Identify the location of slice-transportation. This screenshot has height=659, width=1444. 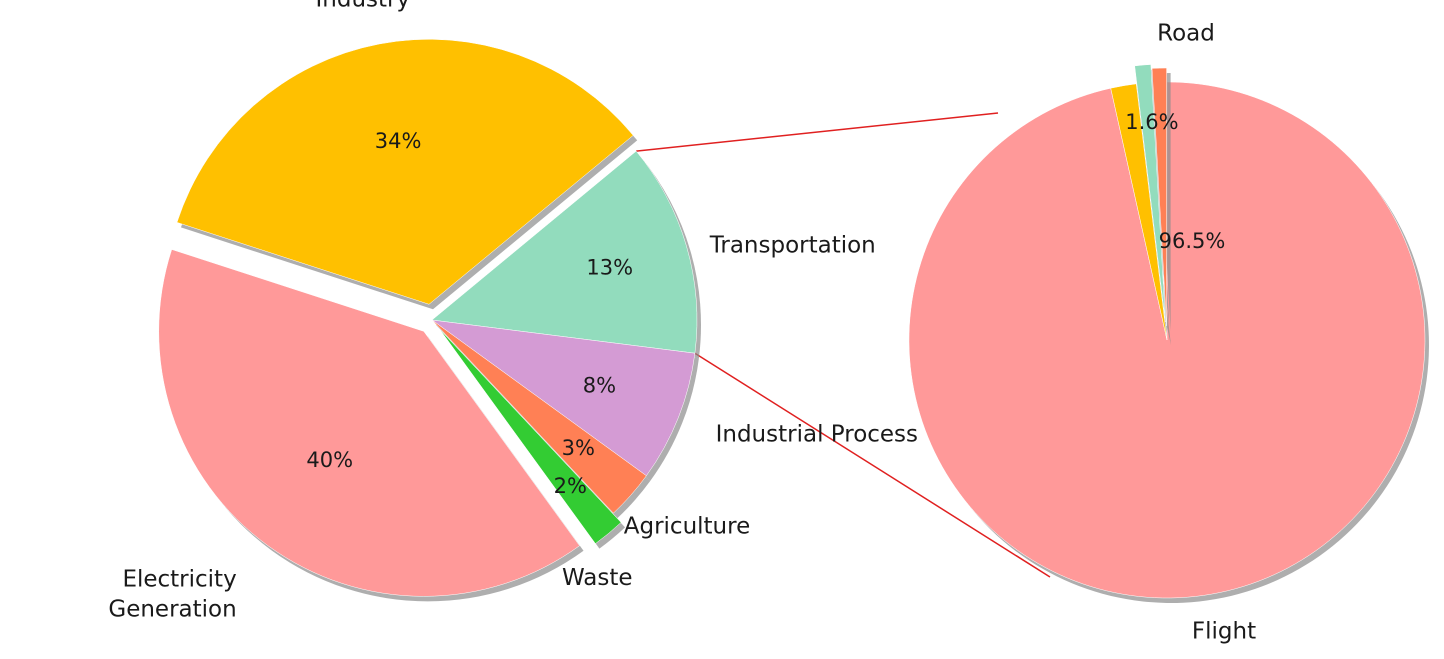
(564, 252).